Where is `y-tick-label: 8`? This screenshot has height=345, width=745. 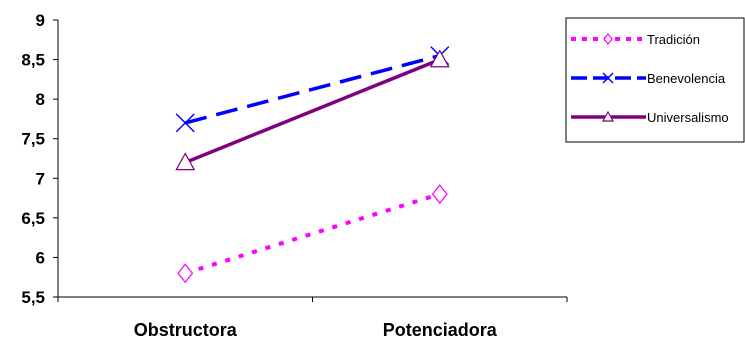
y-tick-label: 8 is located at coordinates (40, 99).